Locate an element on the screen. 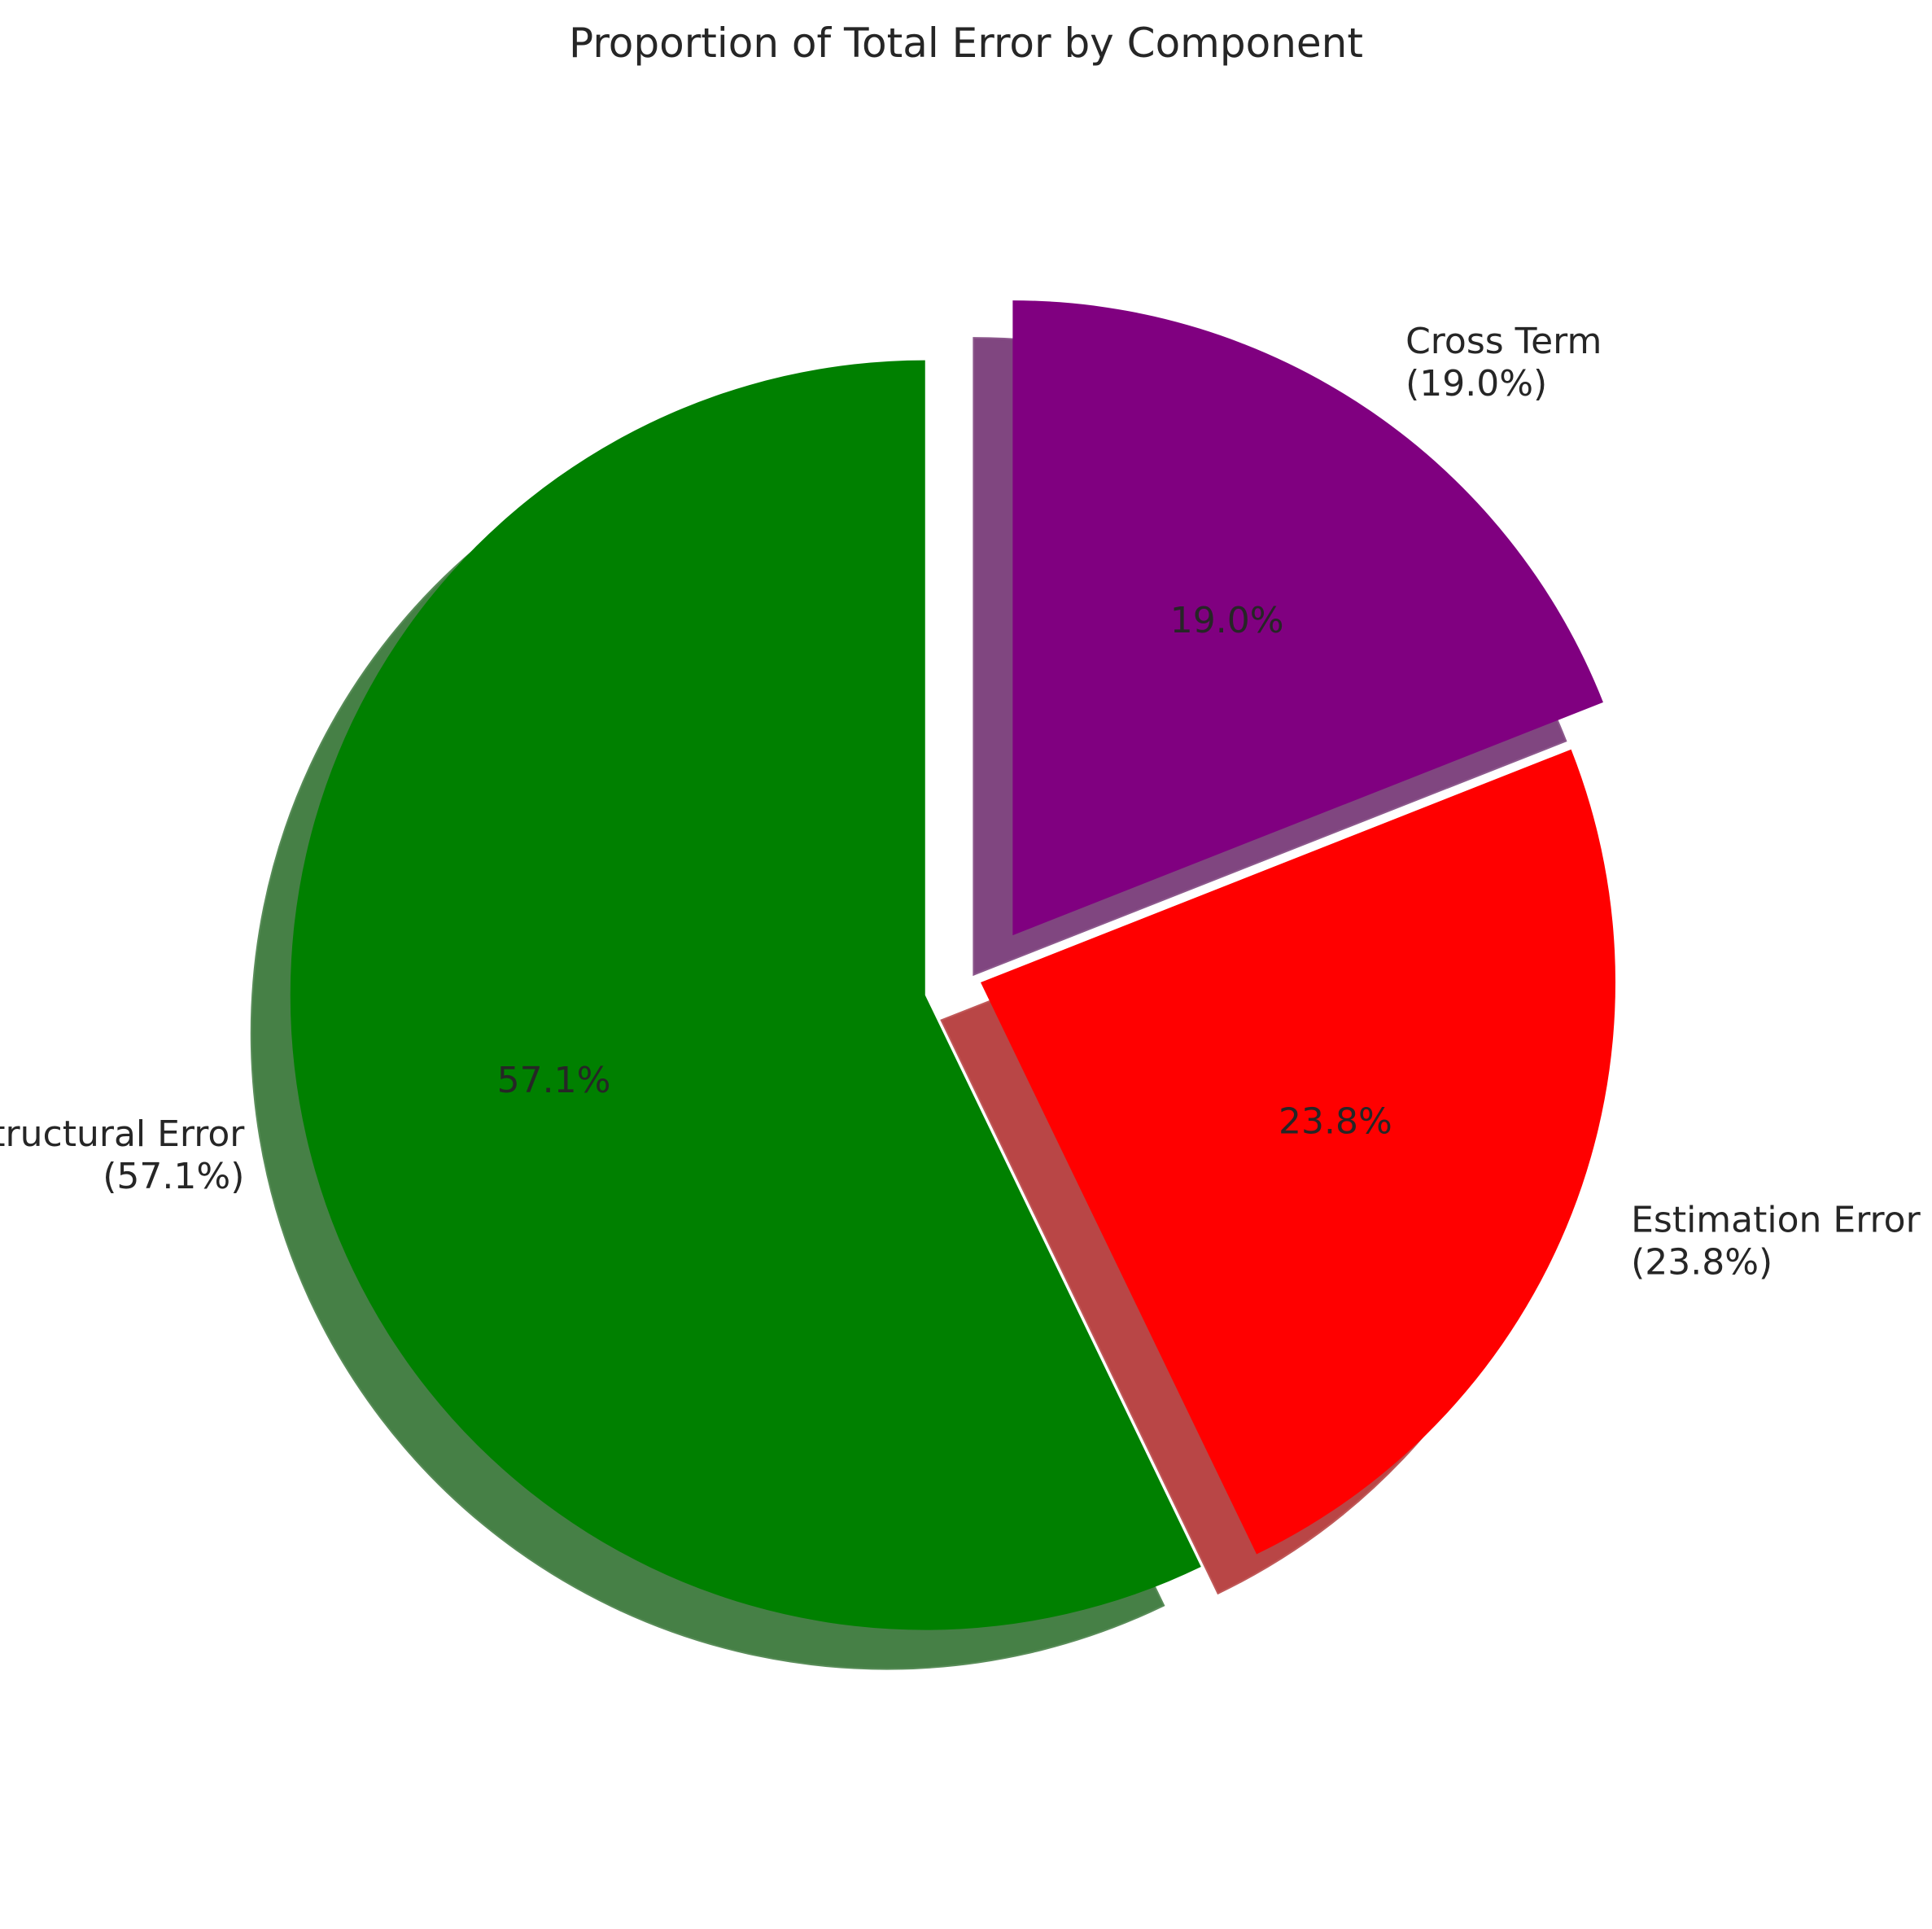 The image size is (1932, 1929). slice-outer-label-pct: (19.0%) is located at coordinates (1476, 384).